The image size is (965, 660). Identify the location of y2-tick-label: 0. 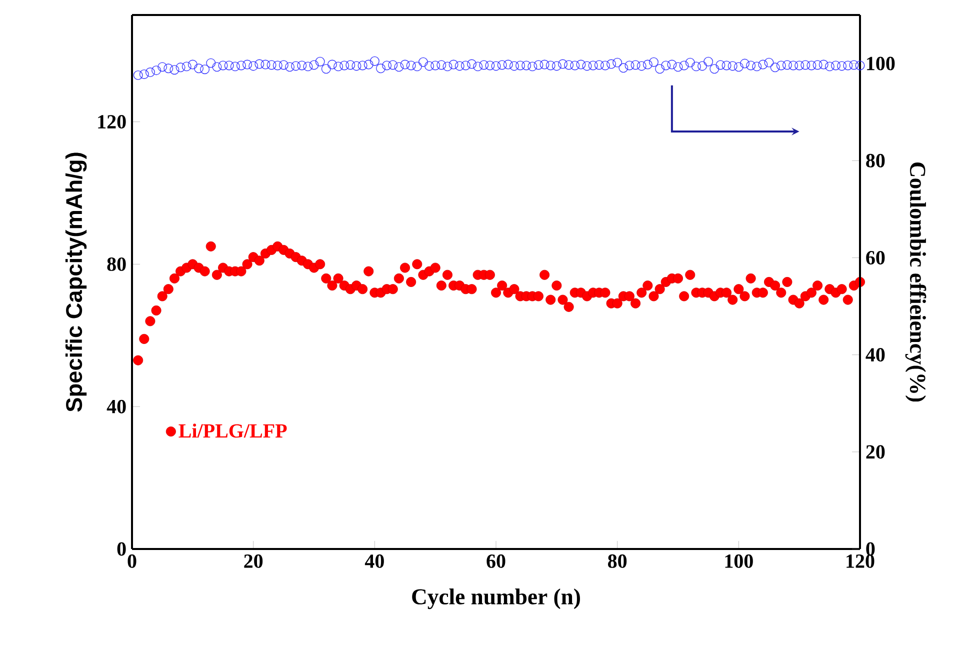
(870, 549).